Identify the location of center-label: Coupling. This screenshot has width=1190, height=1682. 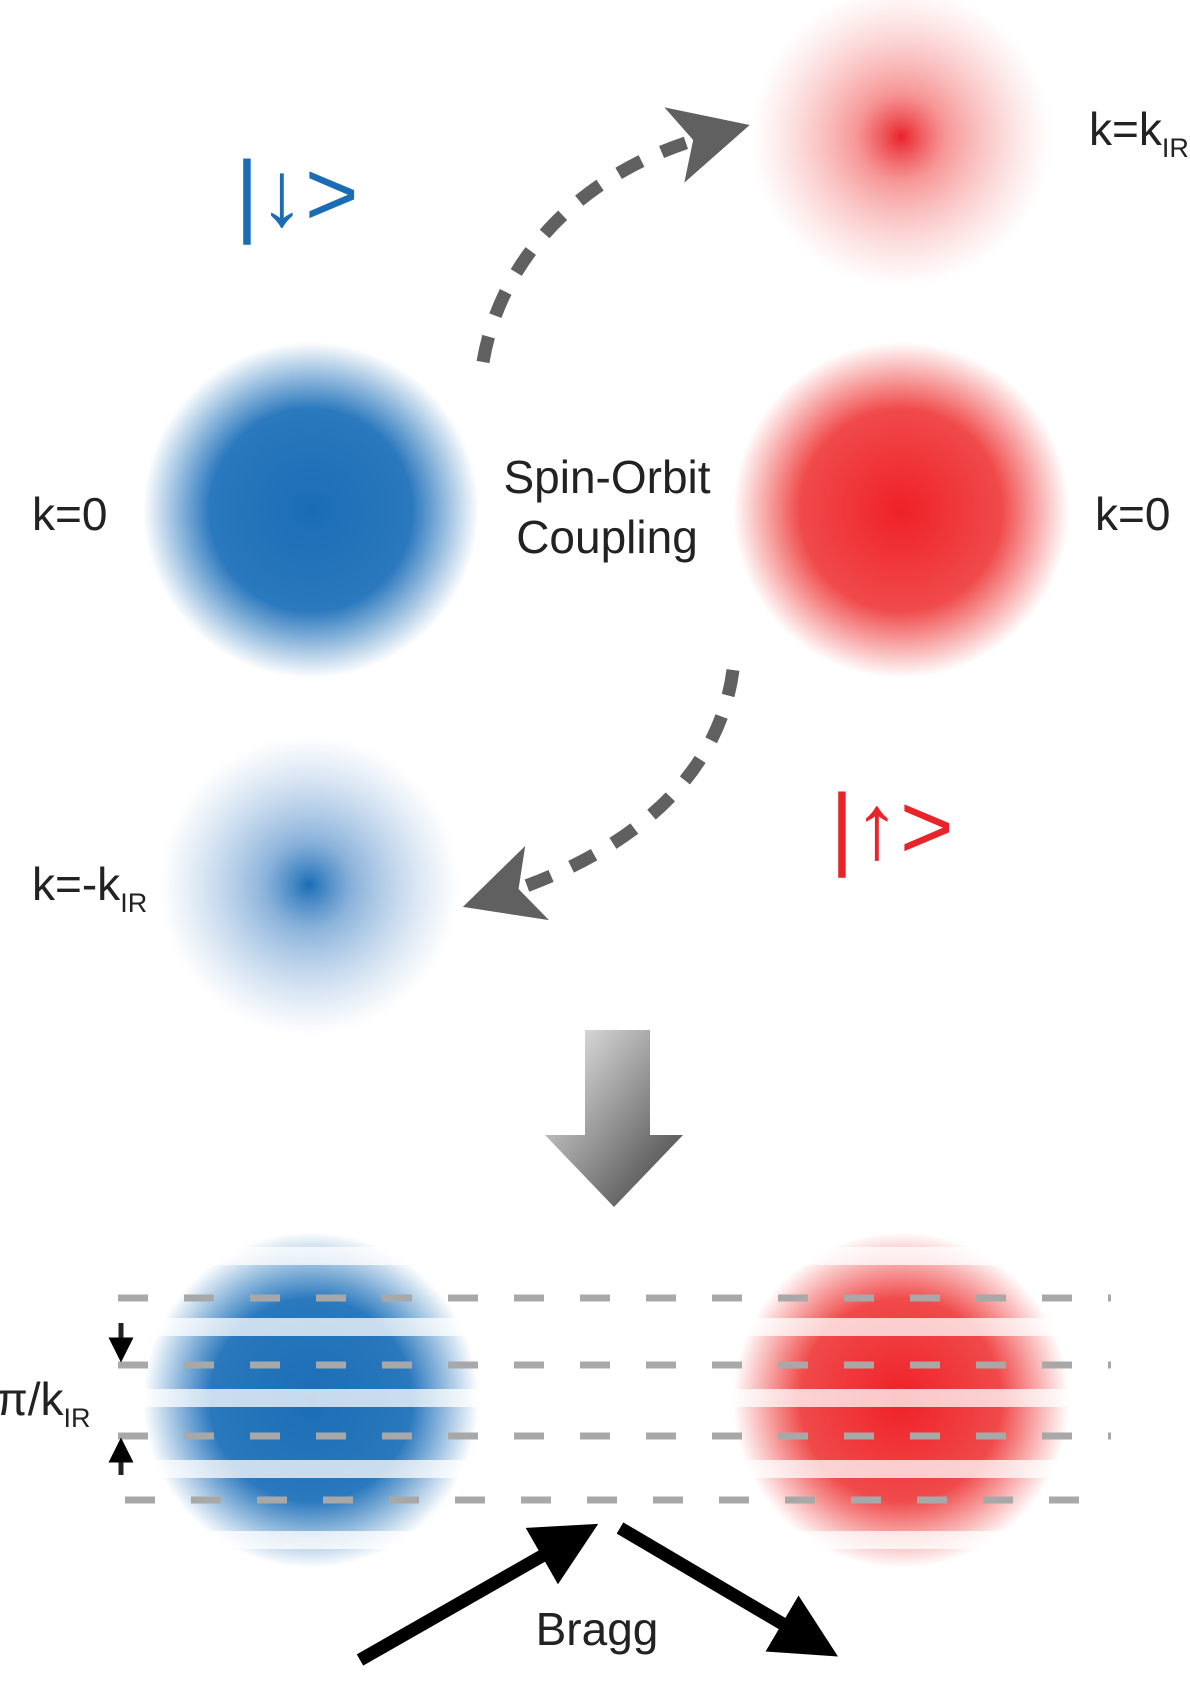
(607, 537).